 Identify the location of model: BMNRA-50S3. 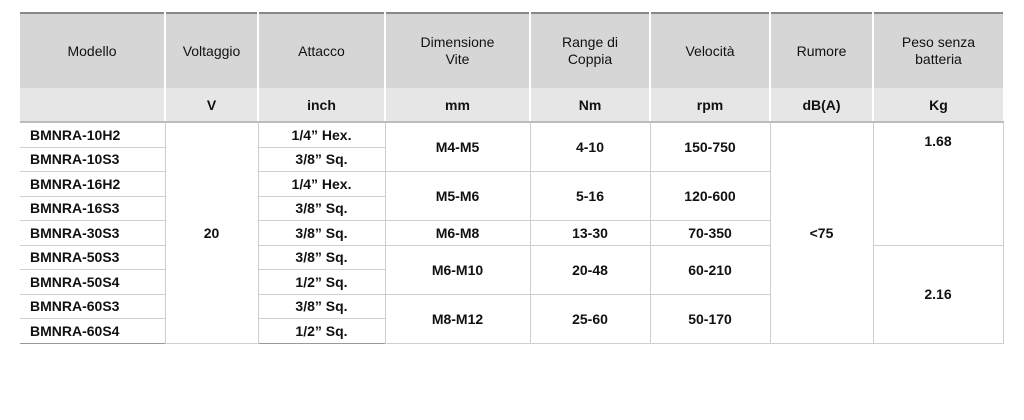
(93, 257).